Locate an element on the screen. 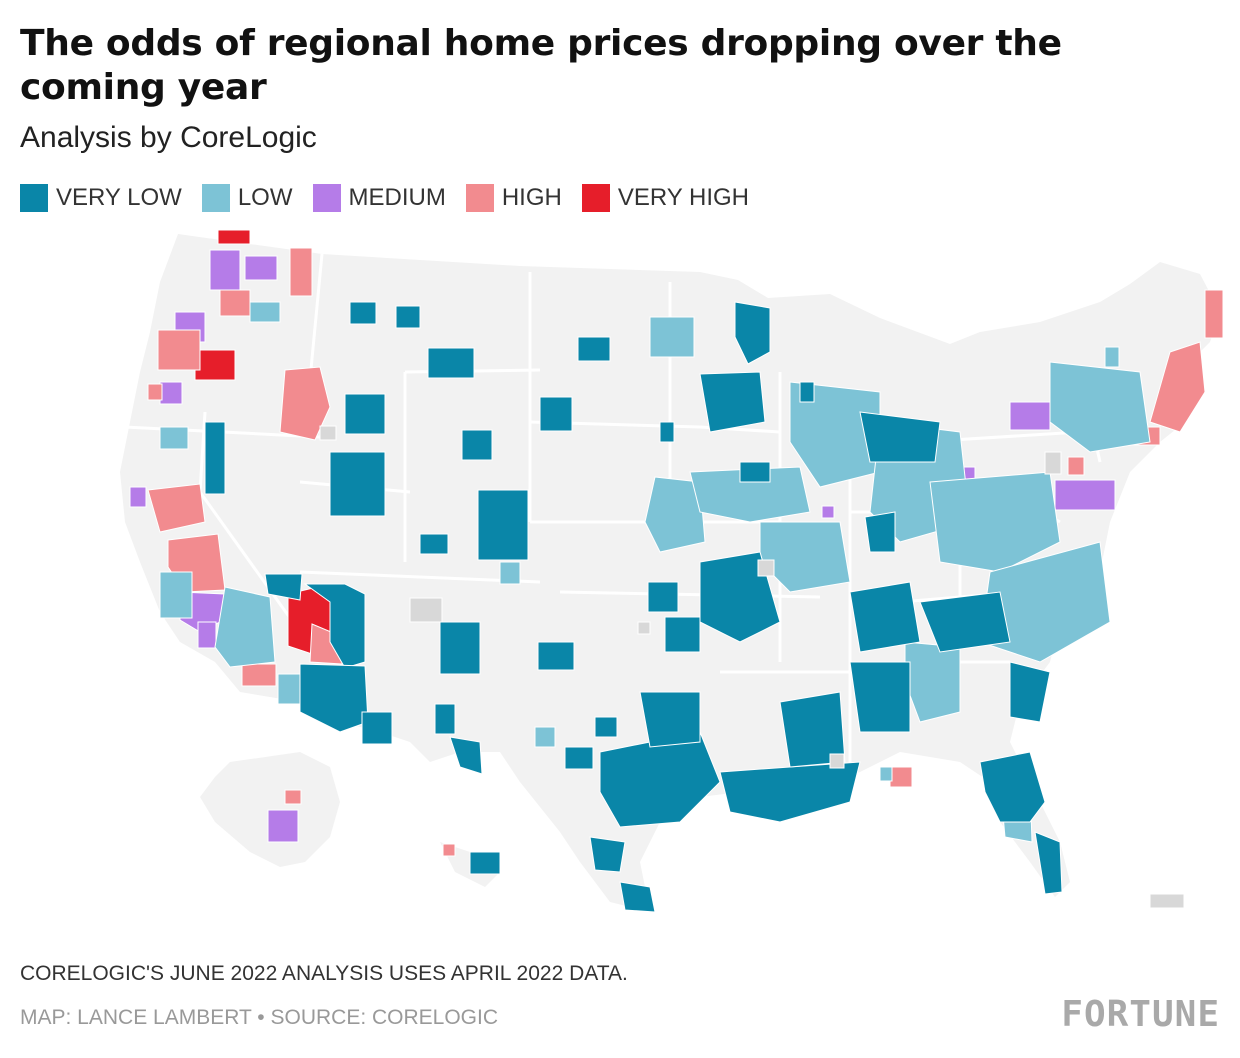 Image resolution: width=1240 pixels, height=1058 pixels. legend-item-high: HIGH is located at coordinates (513, 198).